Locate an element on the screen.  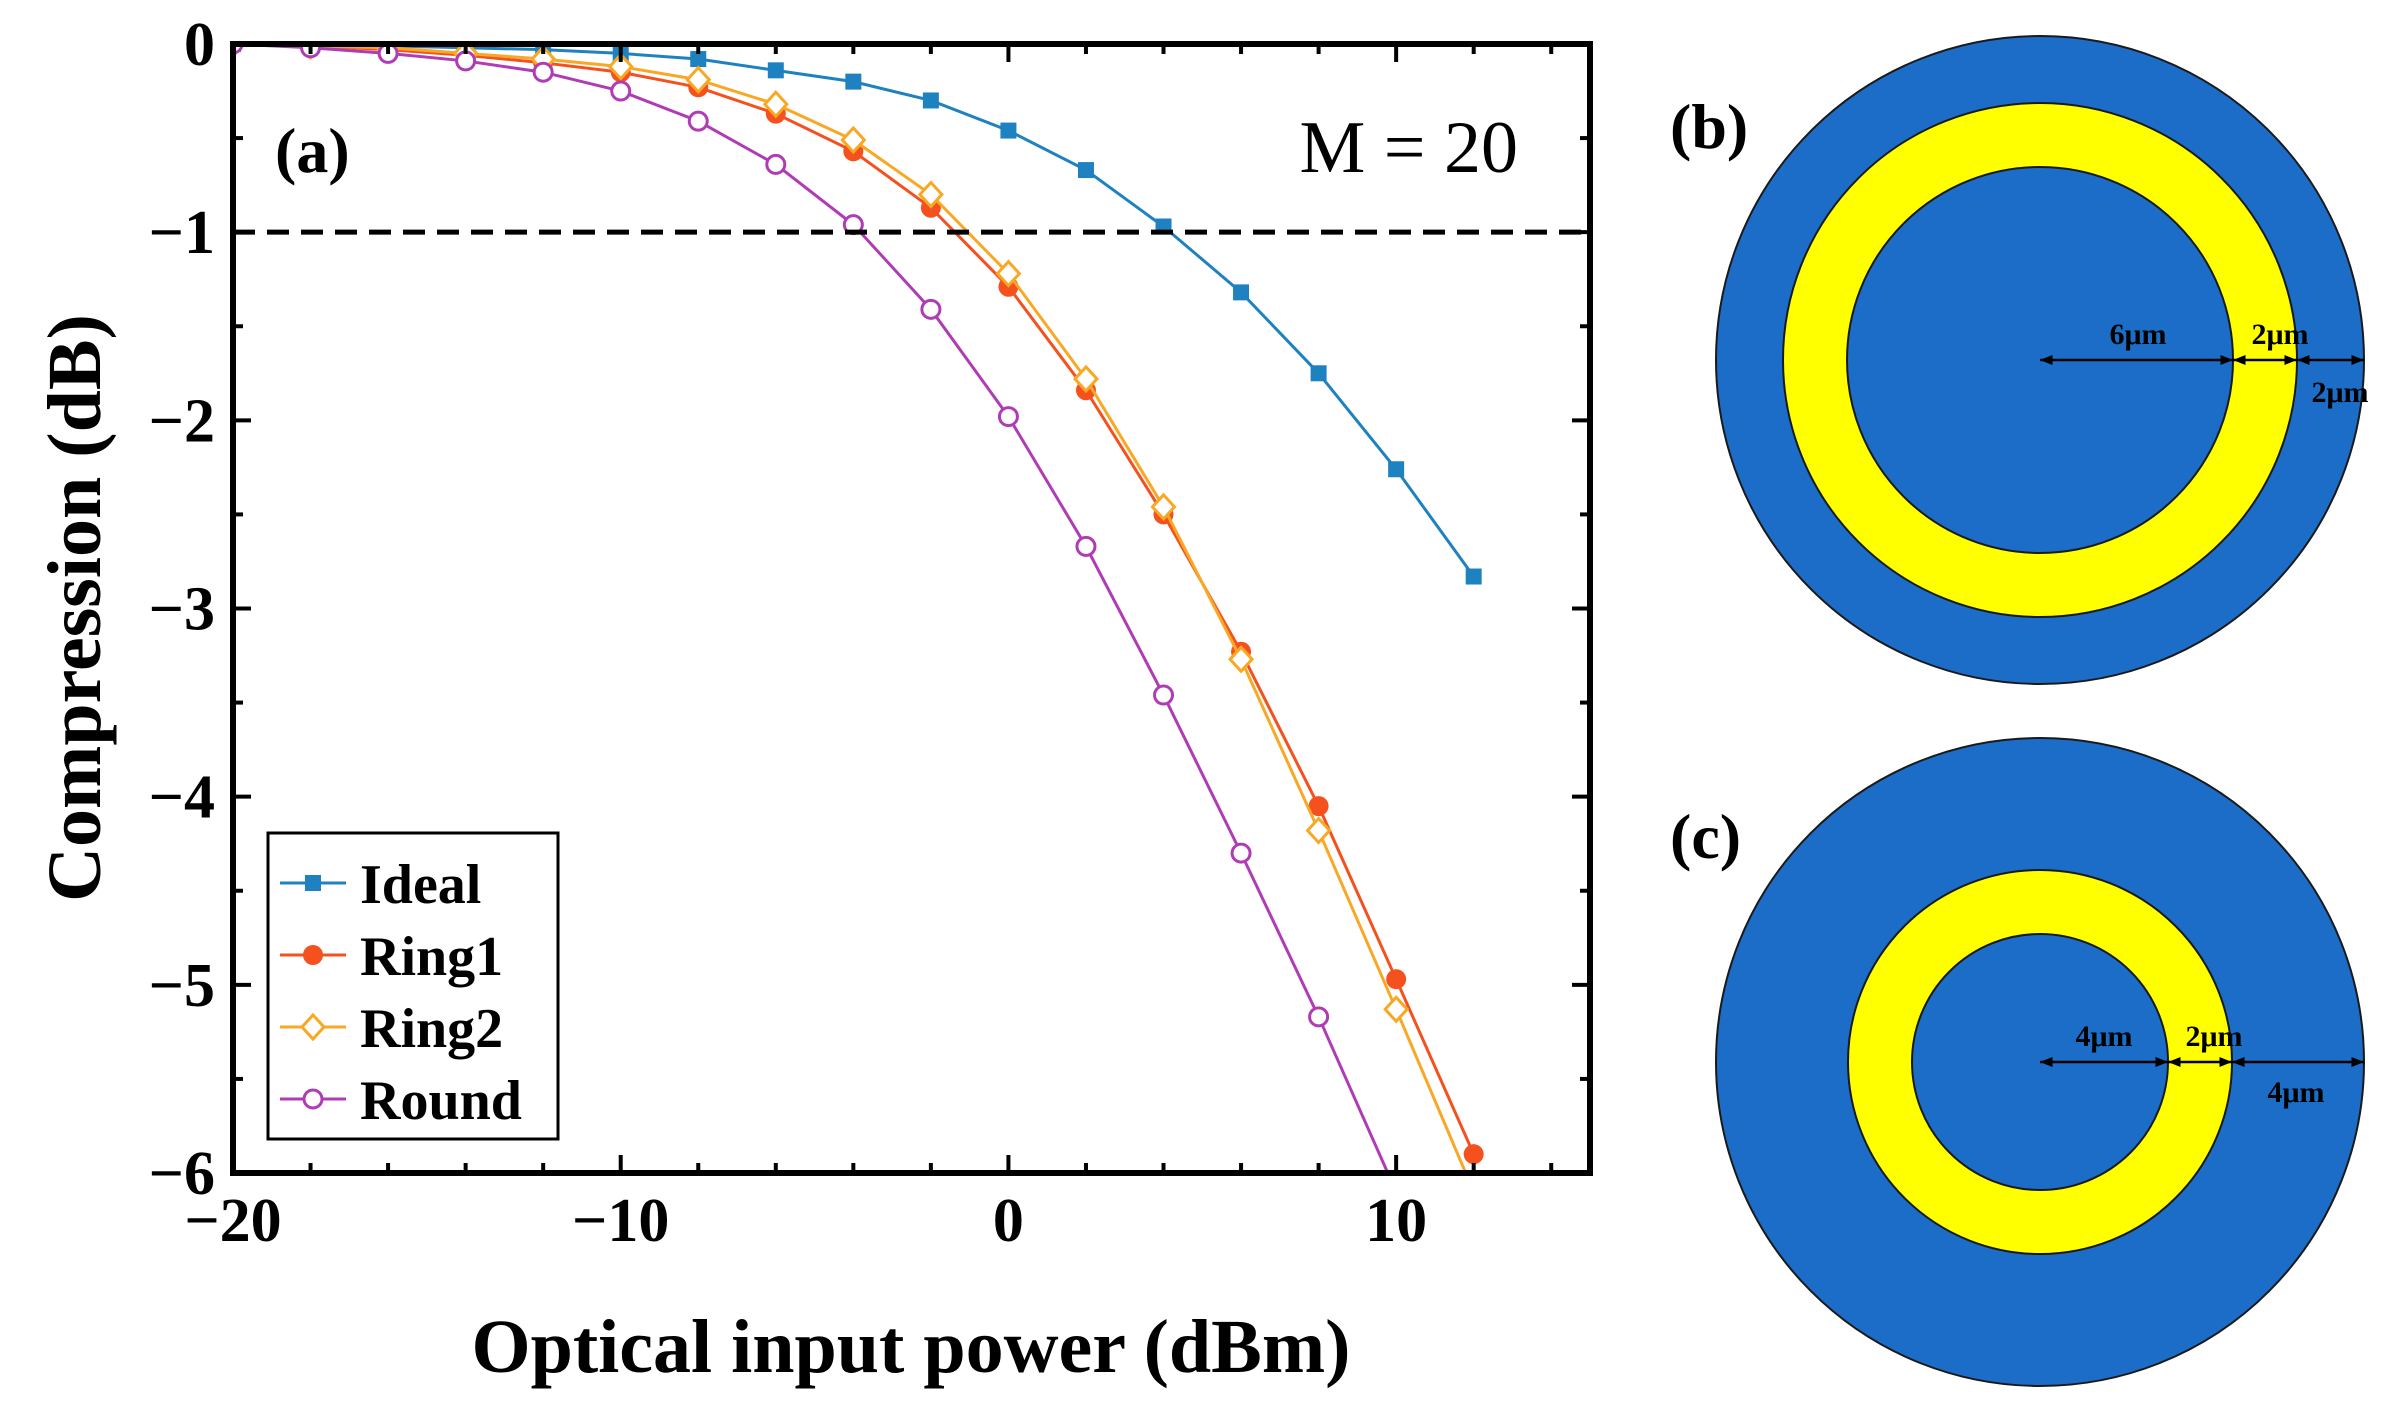
dim-label-cladding: 4μm is located at coordinates (2296, 1092).